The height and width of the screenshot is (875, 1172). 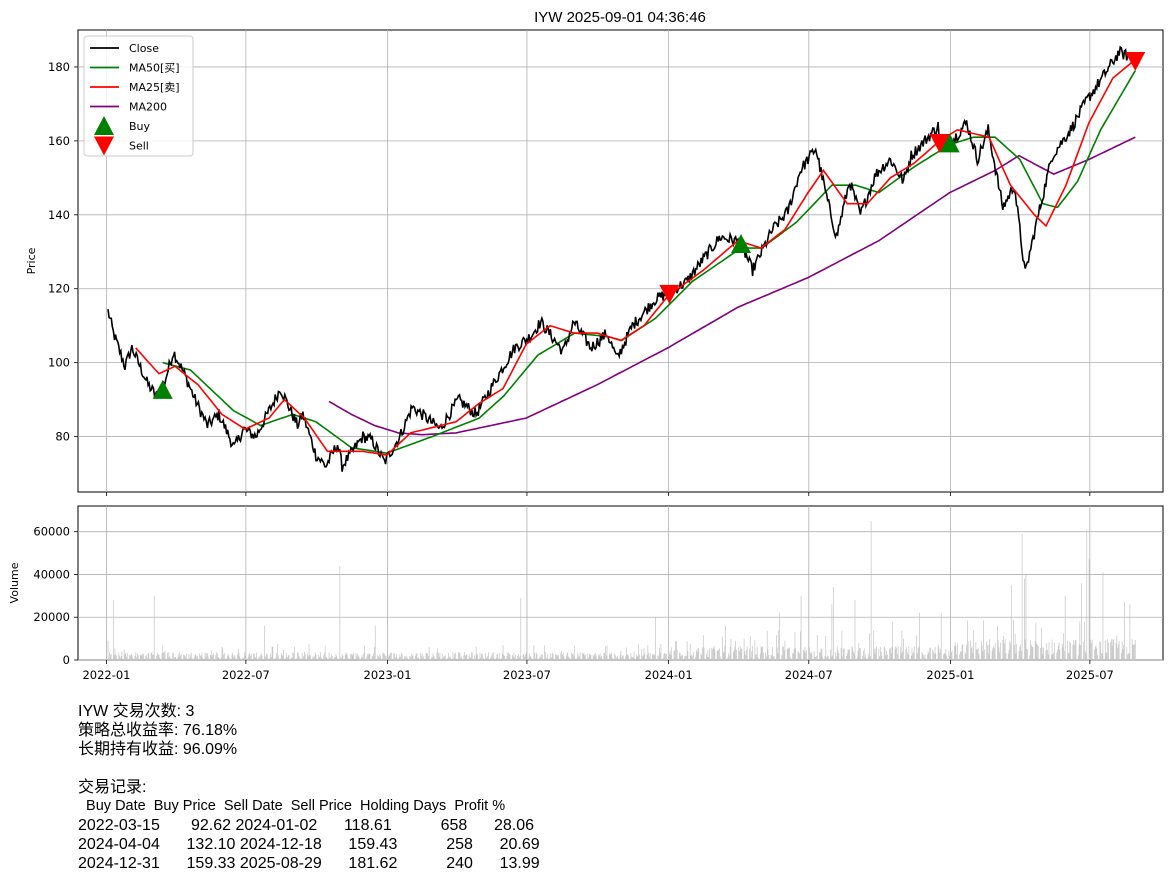 I want to click on sell-marker, so click(x=939, y=143).